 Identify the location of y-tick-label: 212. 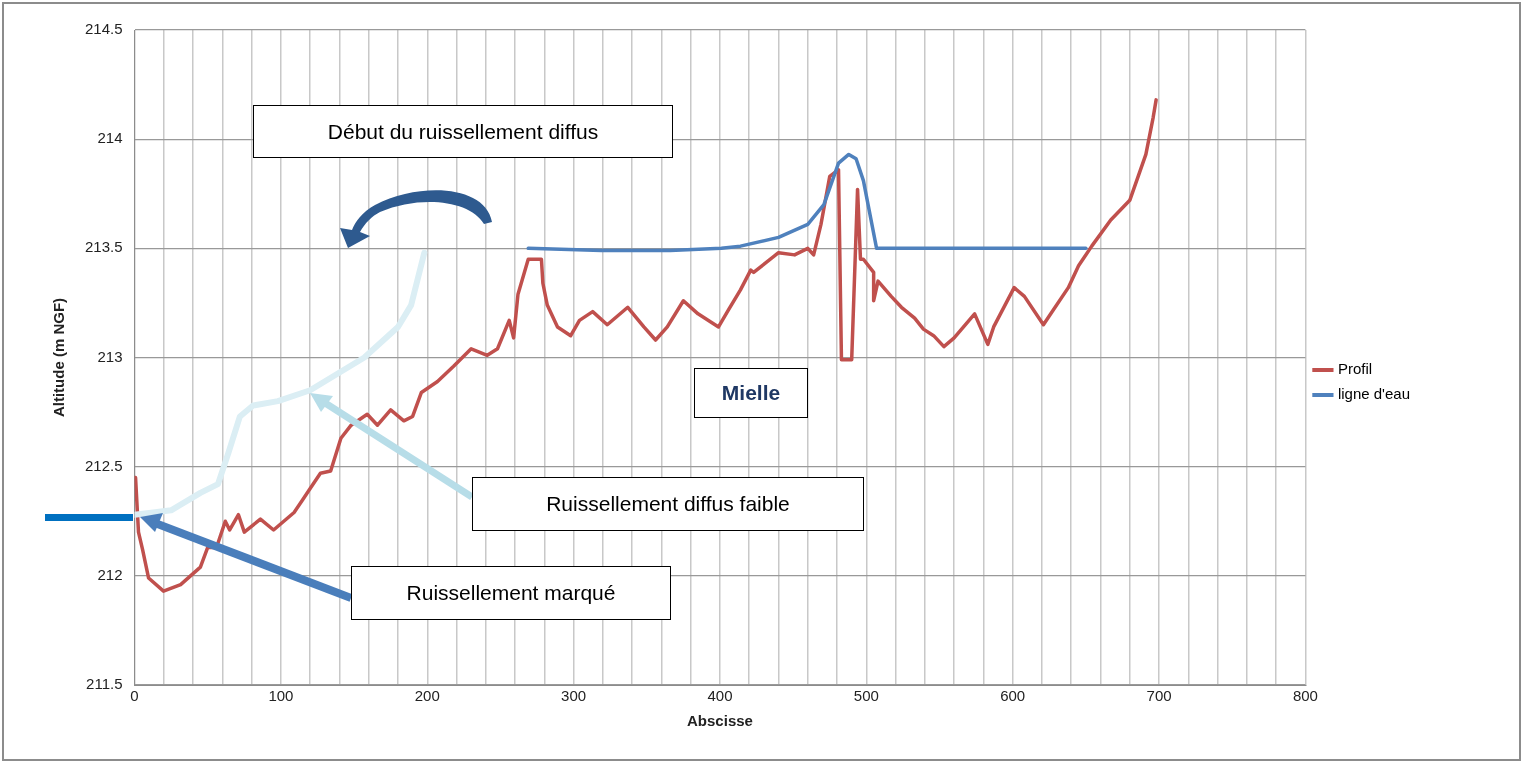
(110, 574).